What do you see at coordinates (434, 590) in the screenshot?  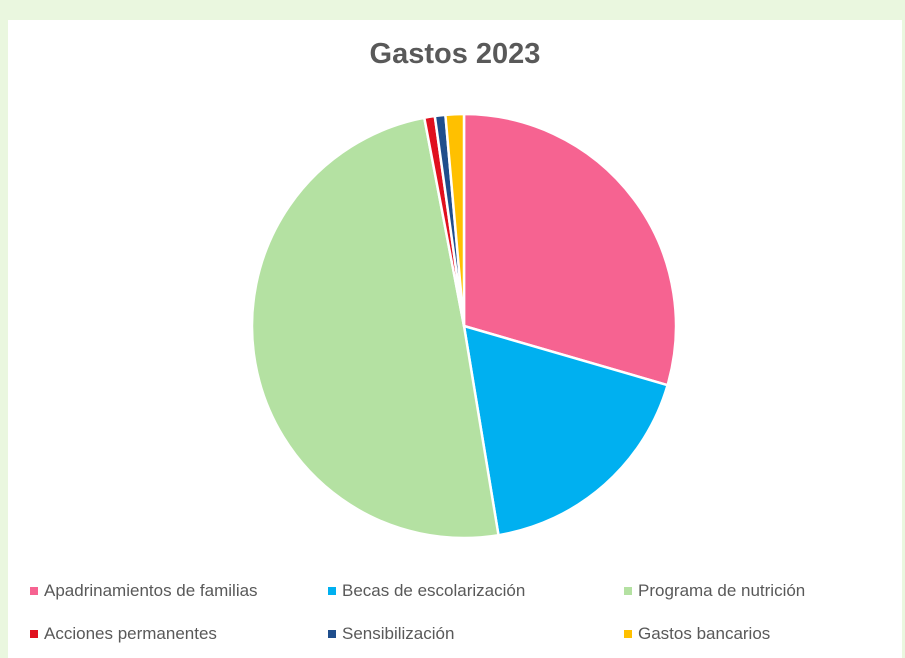 I see `legend-label-becas: Becas de escolarización` at bounding box center [434, 590].